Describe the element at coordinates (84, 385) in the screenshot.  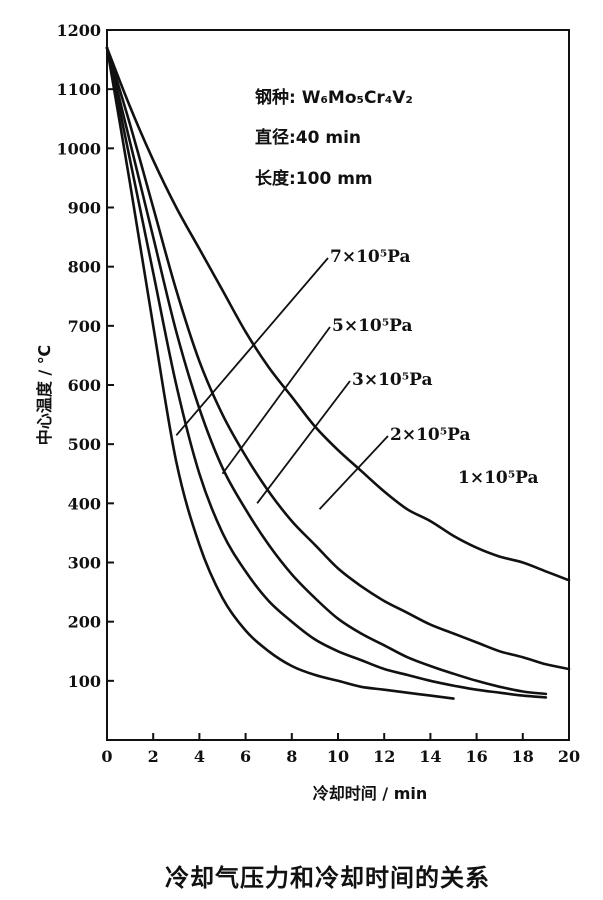
I see `y-tick-label: 600` at that location.